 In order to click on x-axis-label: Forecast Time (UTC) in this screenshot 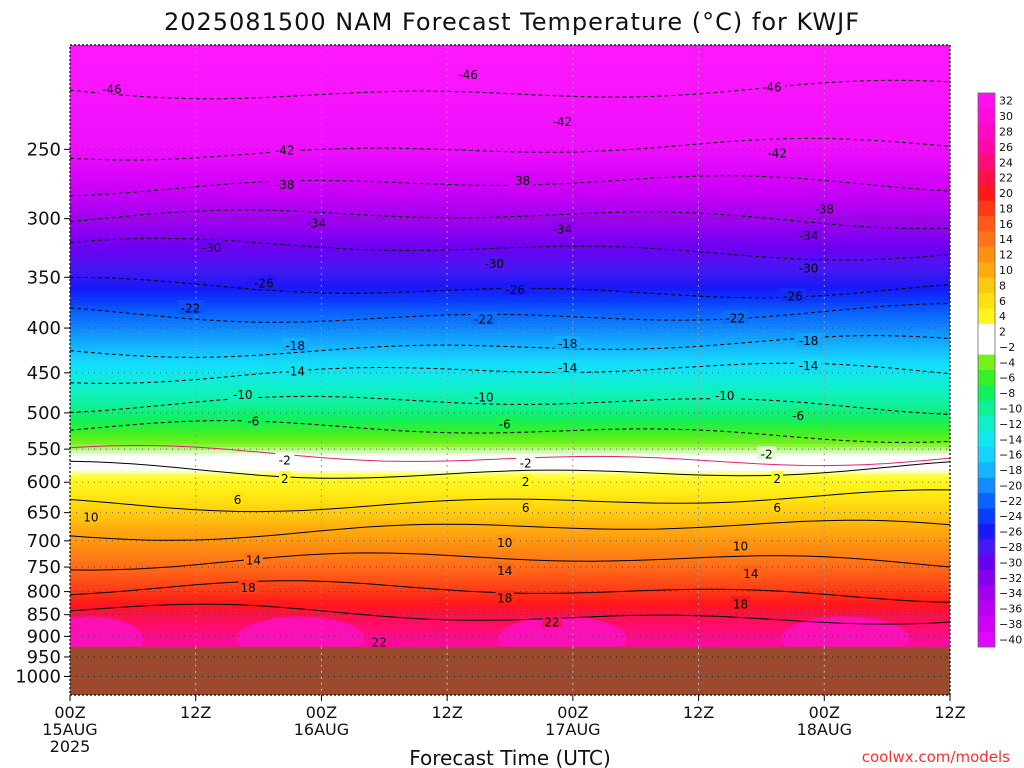, I will do `click(510, 757)`.